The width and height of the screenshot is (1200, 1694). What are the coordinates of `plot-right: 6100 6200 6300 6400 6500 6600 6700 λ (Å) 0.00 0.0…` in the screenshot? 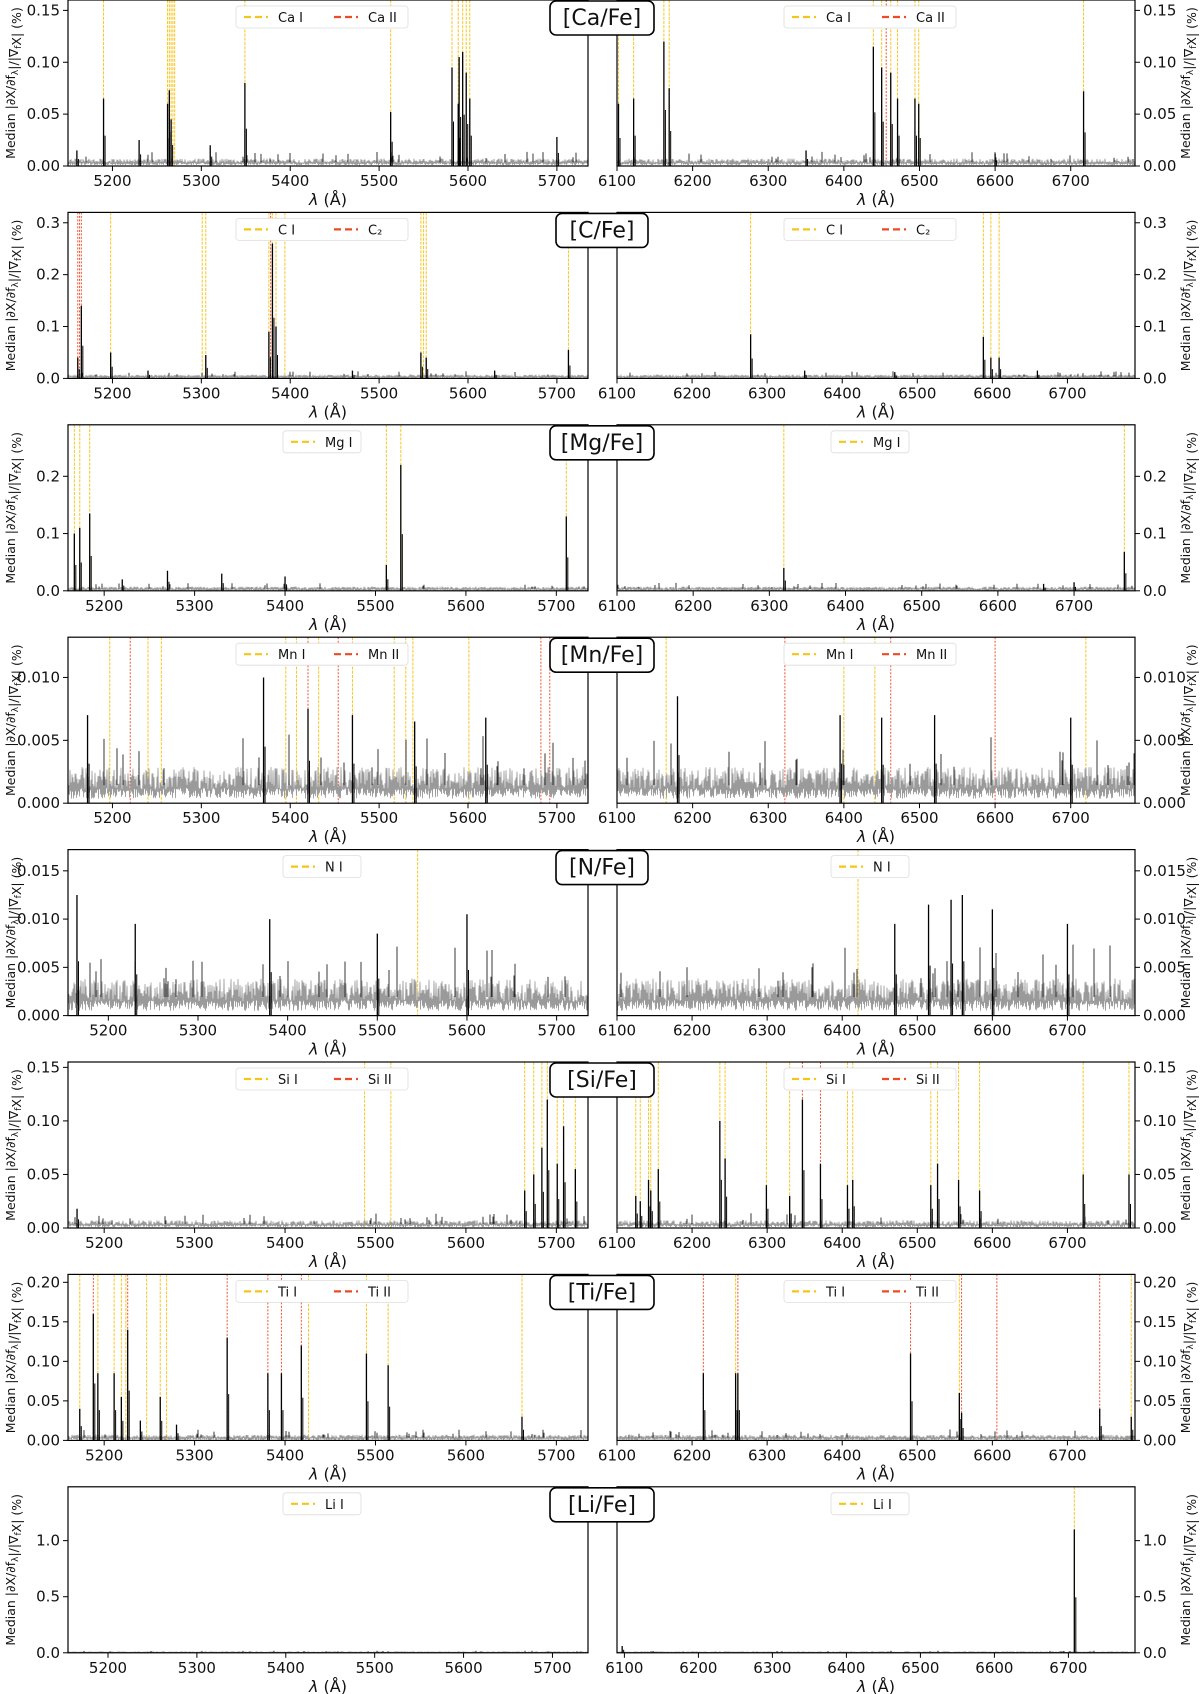 It's located at (898, 1164).